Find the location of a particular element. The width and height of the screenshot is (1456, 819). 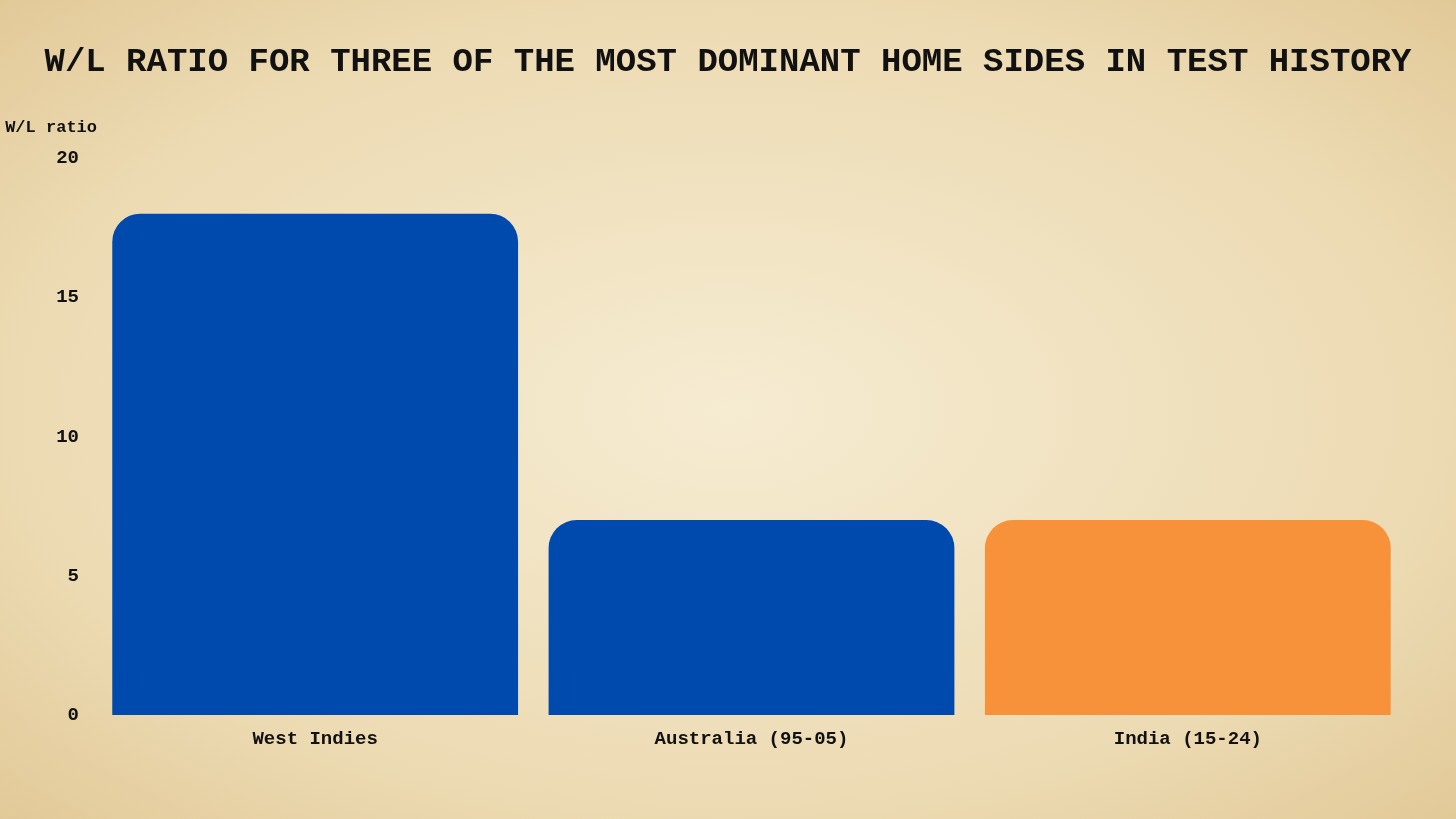

chart-title: W/L RATIO FOR THREE OF THE MOST DOMINANT HOME SIDES IN TEST HISTORY is located at coordinates (728, 62).